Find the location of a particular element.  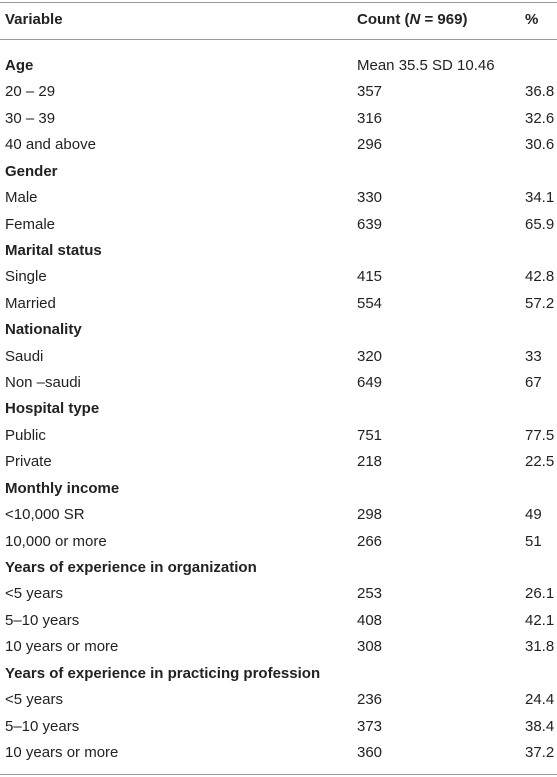

row-label: Married is located at coordinates (30, 303).